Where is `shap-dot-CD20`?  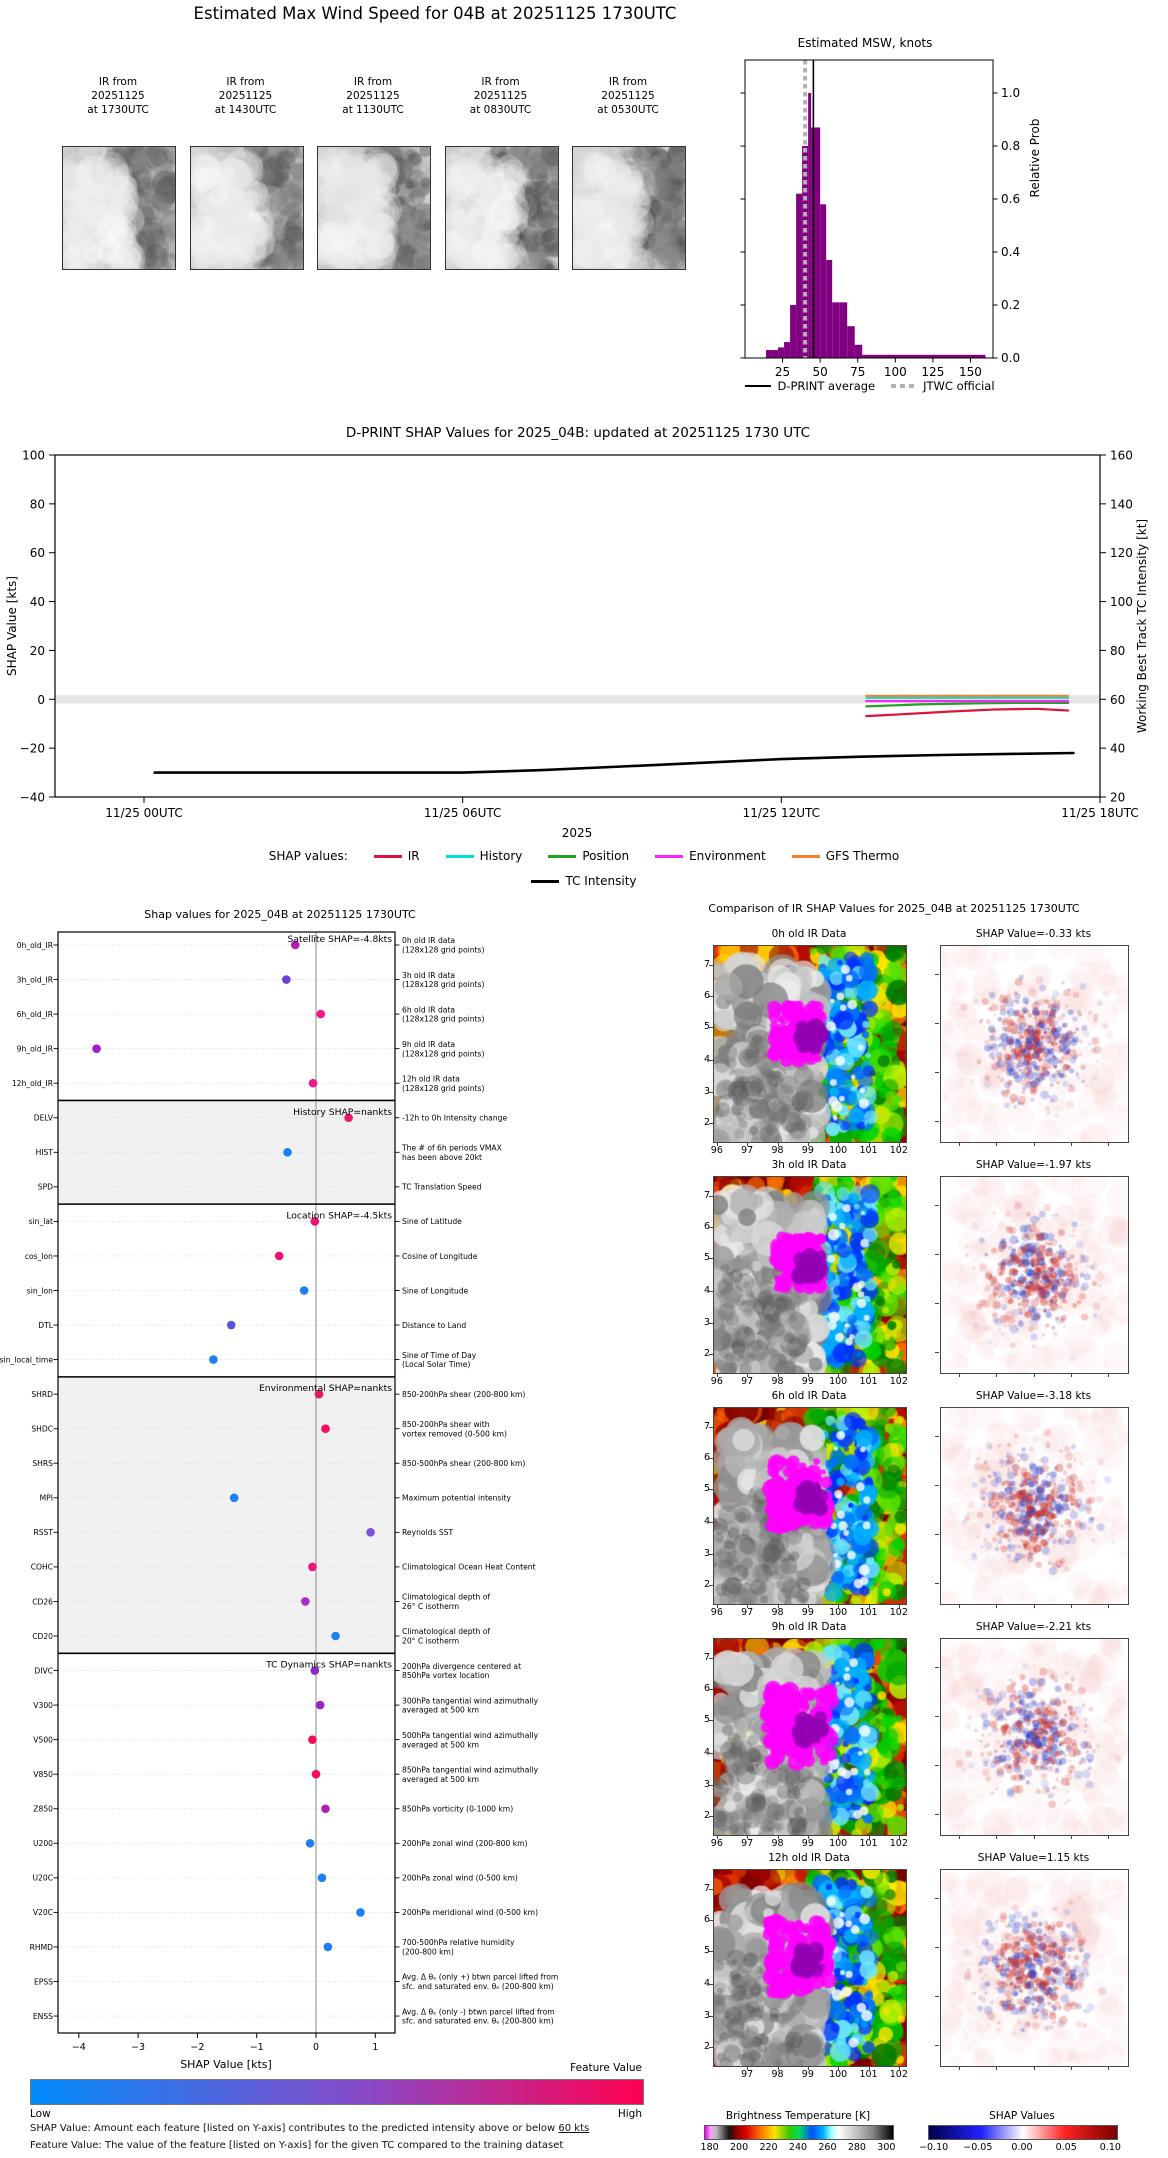 shap-dot-CD20 is located at coordinates (335, 1636).